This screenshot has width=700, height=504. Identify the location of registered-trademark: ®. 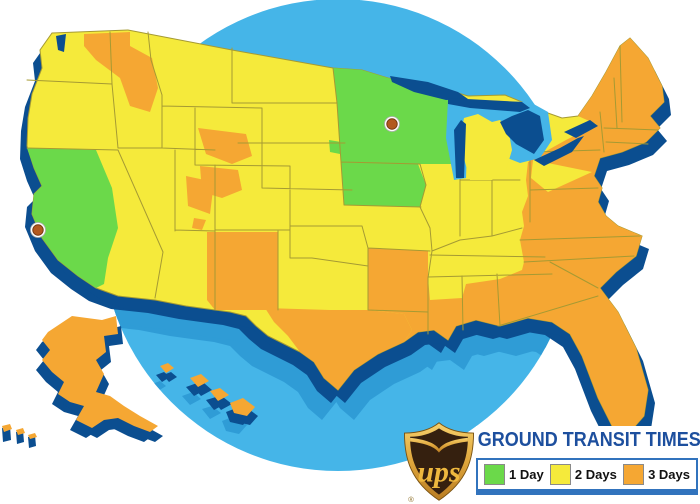
(411, 499).